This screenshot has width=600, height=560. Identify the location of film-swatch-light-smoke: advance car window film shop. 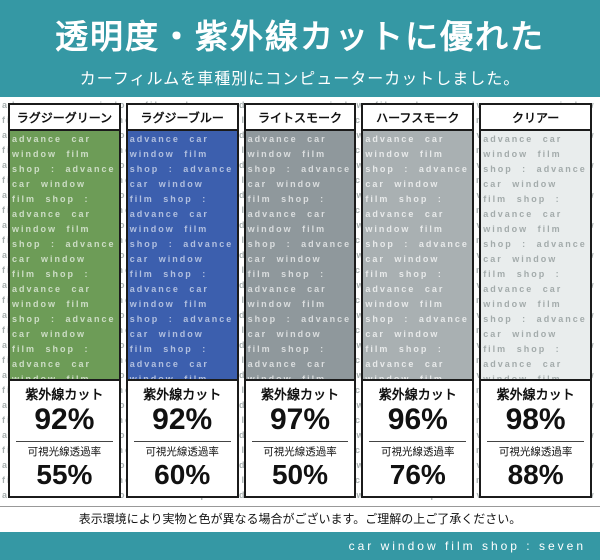
(300, 255).